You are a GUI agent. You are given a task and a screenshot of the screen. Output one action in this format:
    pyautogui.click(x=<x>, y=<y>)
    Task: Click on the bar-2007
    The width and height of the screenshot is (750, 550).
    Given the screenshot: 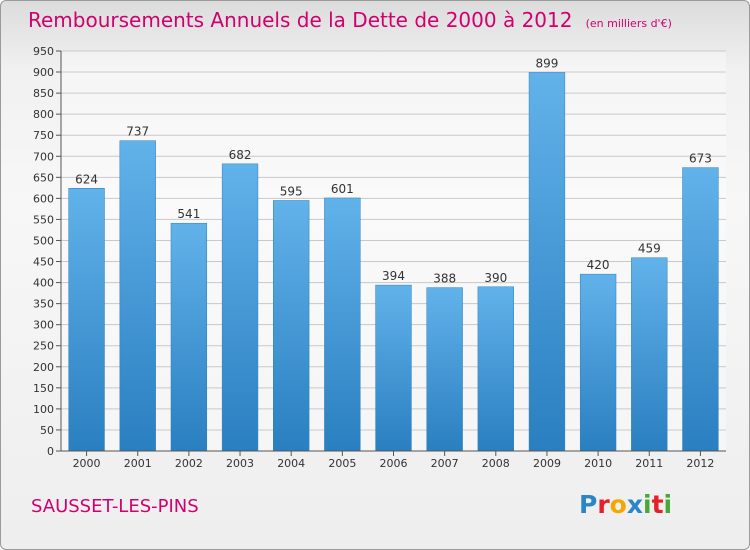 What is the action you would take?
    pyautogui.click(x=444, y=369)
    